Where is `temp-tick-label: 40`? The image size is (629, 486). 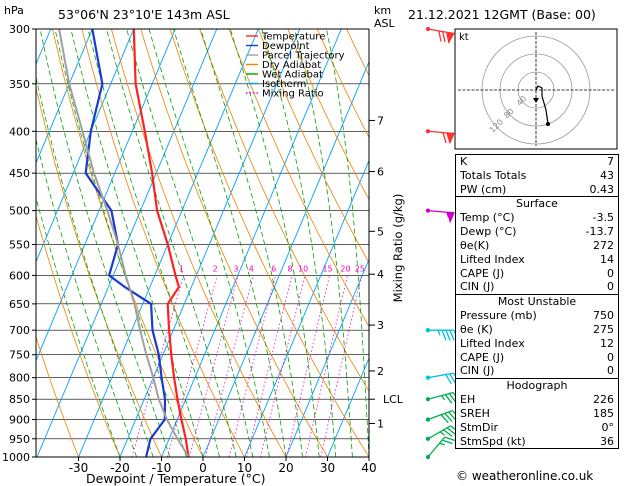 temp-tick-label: 40 is located at coordinates (368, 468).